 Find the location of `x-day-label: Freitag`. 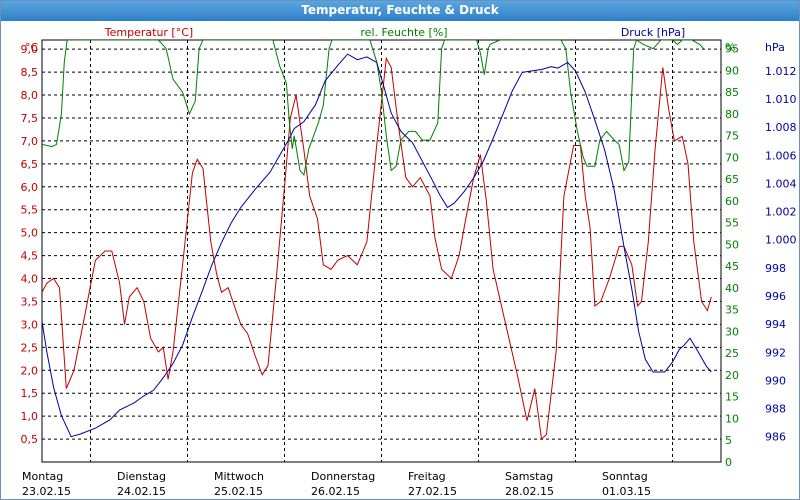

x-day-label: Freitag is located at coordinates (427, 476).